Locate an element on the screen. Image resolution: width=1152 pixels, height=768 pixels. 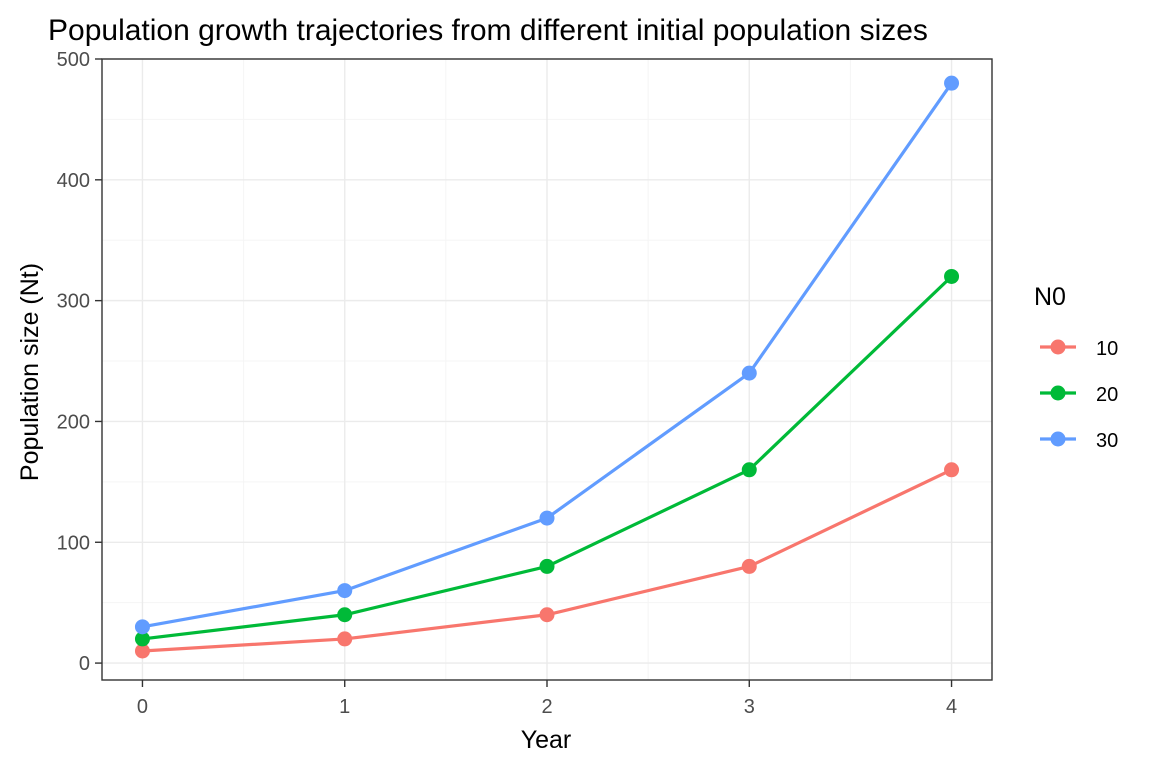
legend-label-10: 10 is located at coordinates (1107, 349).